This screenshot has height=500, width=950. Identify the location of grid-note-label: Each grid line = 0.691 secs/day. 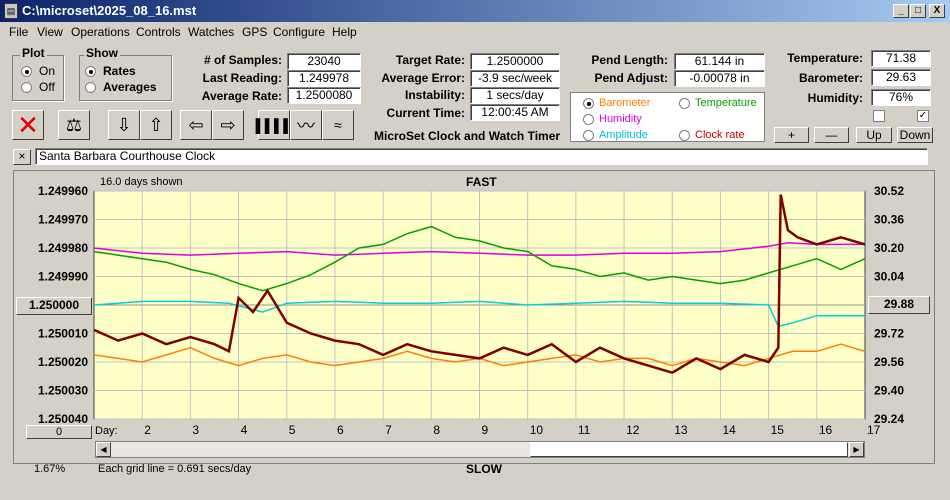
(175, 469).